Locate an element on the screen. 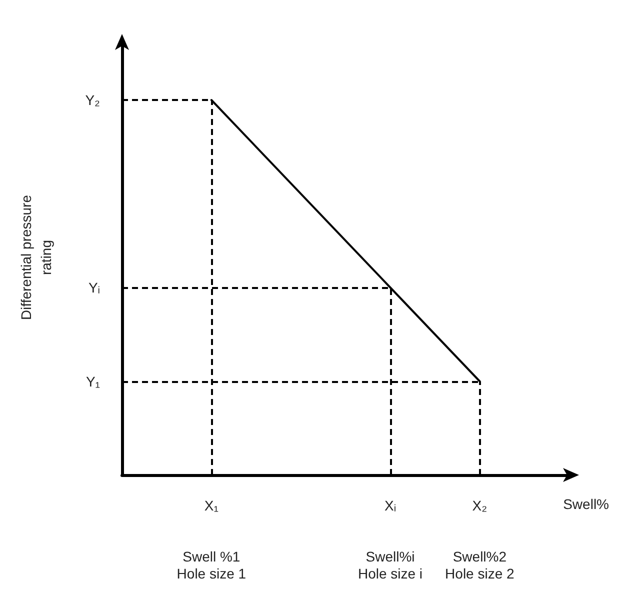 Image resolution: width=620 pixels, height=590 pixels. y-axis-title: Differential pressure rating is located at coordinates (36, 257).